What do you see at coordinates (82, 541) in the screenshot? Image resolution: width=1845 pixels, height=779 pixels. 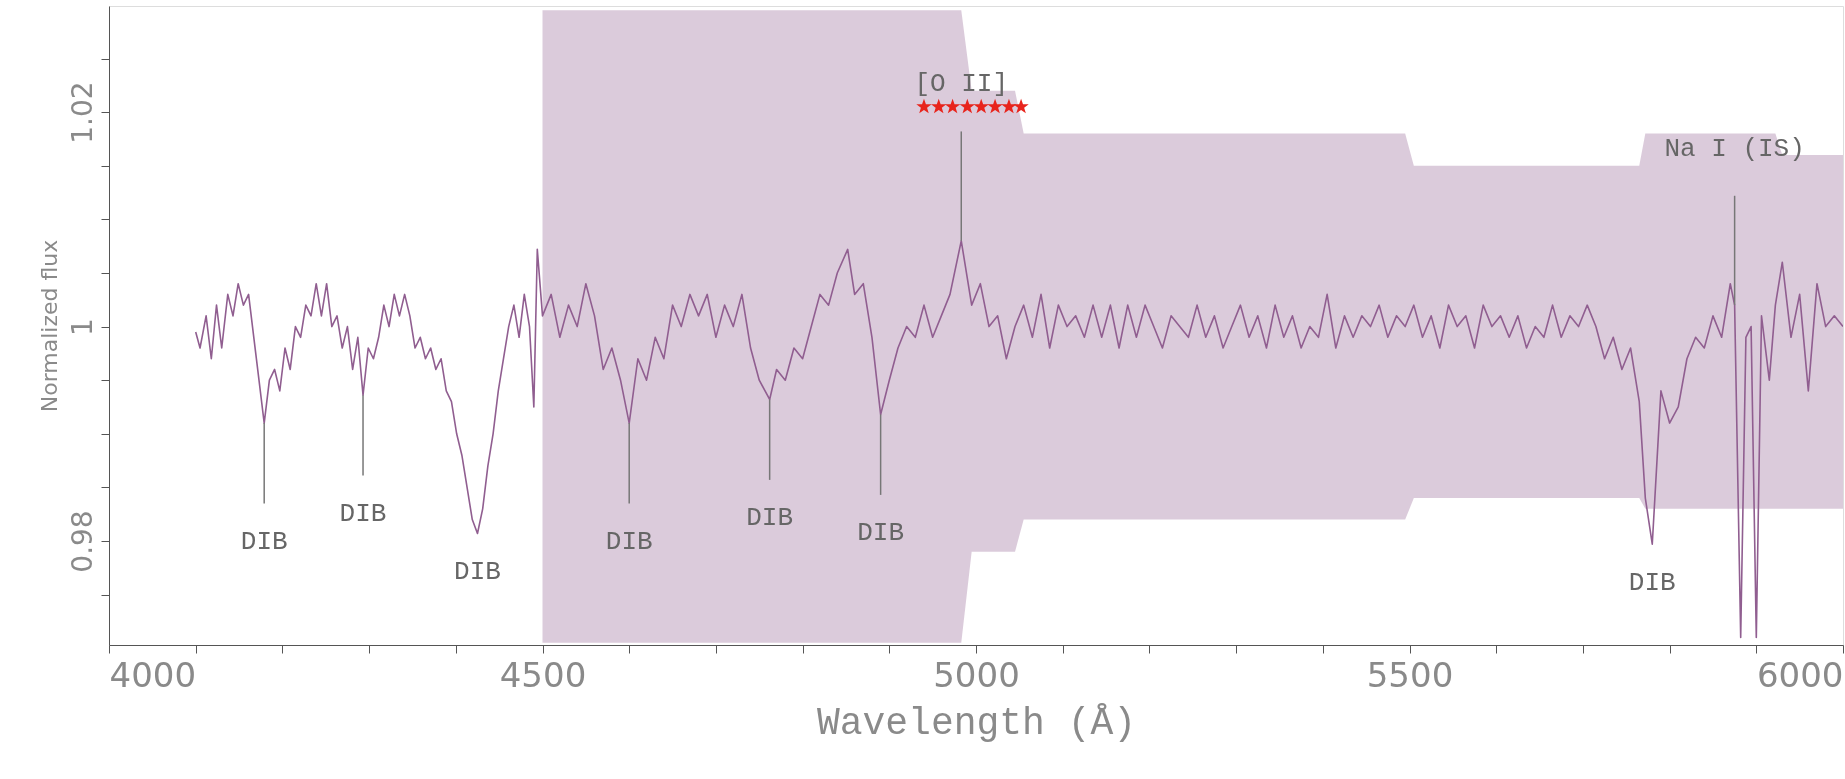 I see `y-tick-label: 0.98` at bounding box center [82, 541].